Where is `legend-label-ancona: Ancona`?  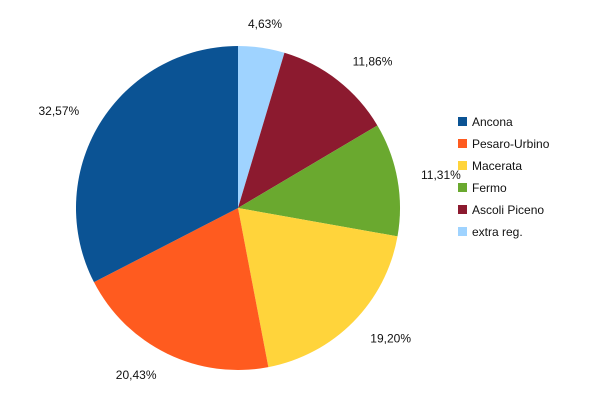
legend-label-ancona: Ancona is located at coordinates (492, 122).